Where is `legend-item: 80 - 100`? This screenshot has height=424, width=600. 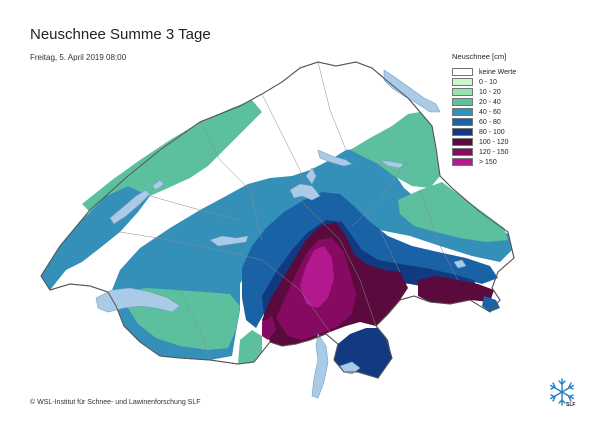
legend-item: 80 - 100 is located at coordinates (484, 132).